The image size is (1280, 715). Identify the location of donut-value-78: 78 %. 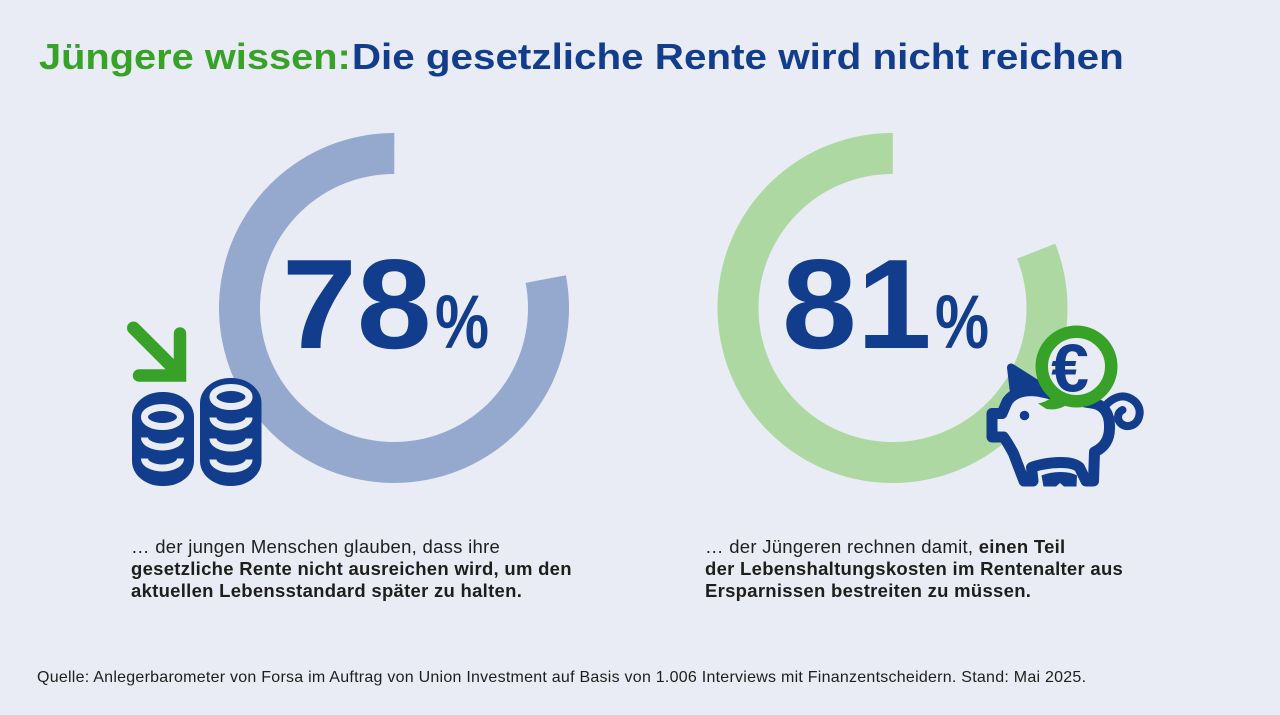
(392, 305).